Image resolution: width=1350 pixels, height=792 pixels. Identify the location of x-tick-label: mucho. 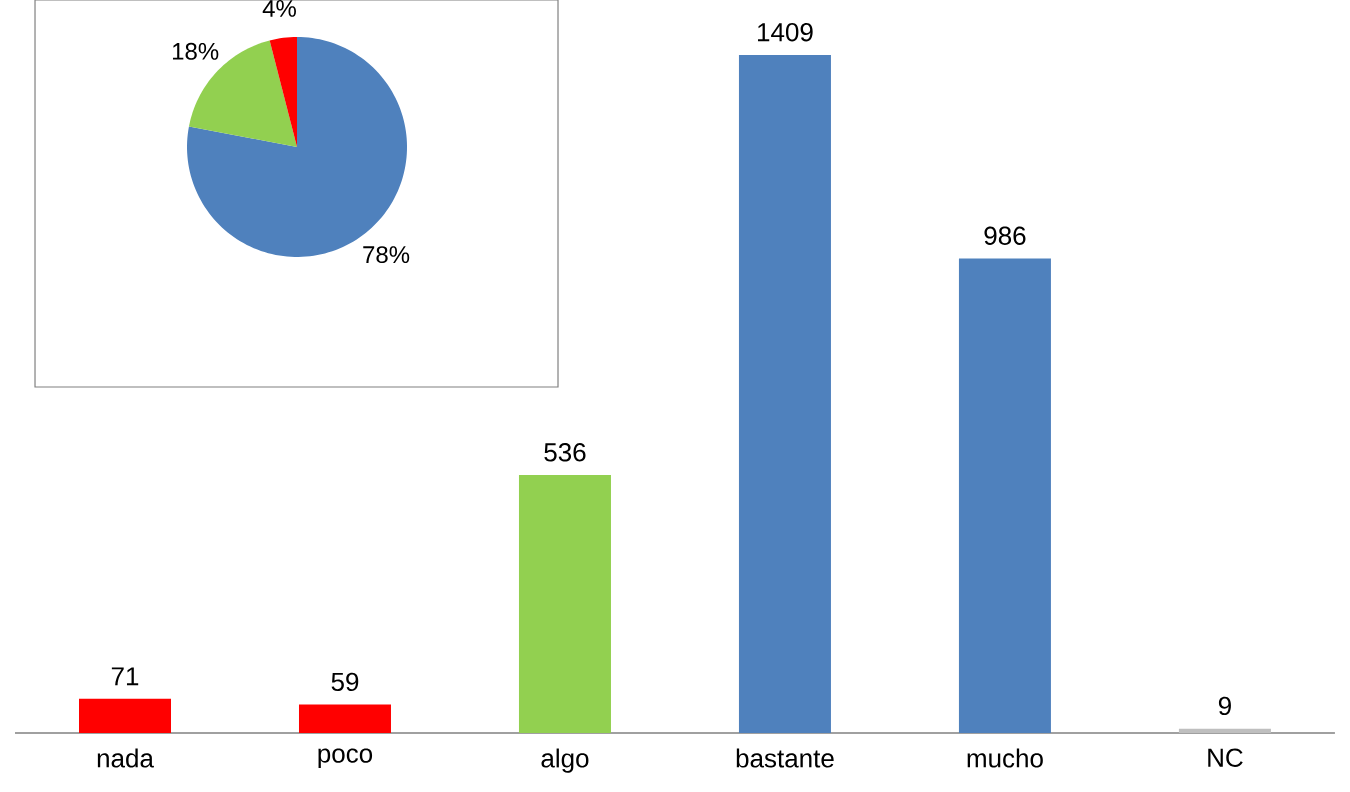
(1005, 758).